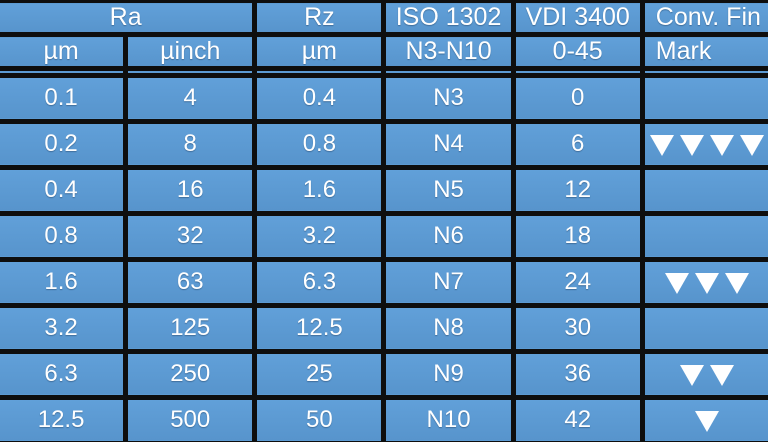 The image size is (768, 442). I want to click on col-header-mark: Mark, so click(703, 51).